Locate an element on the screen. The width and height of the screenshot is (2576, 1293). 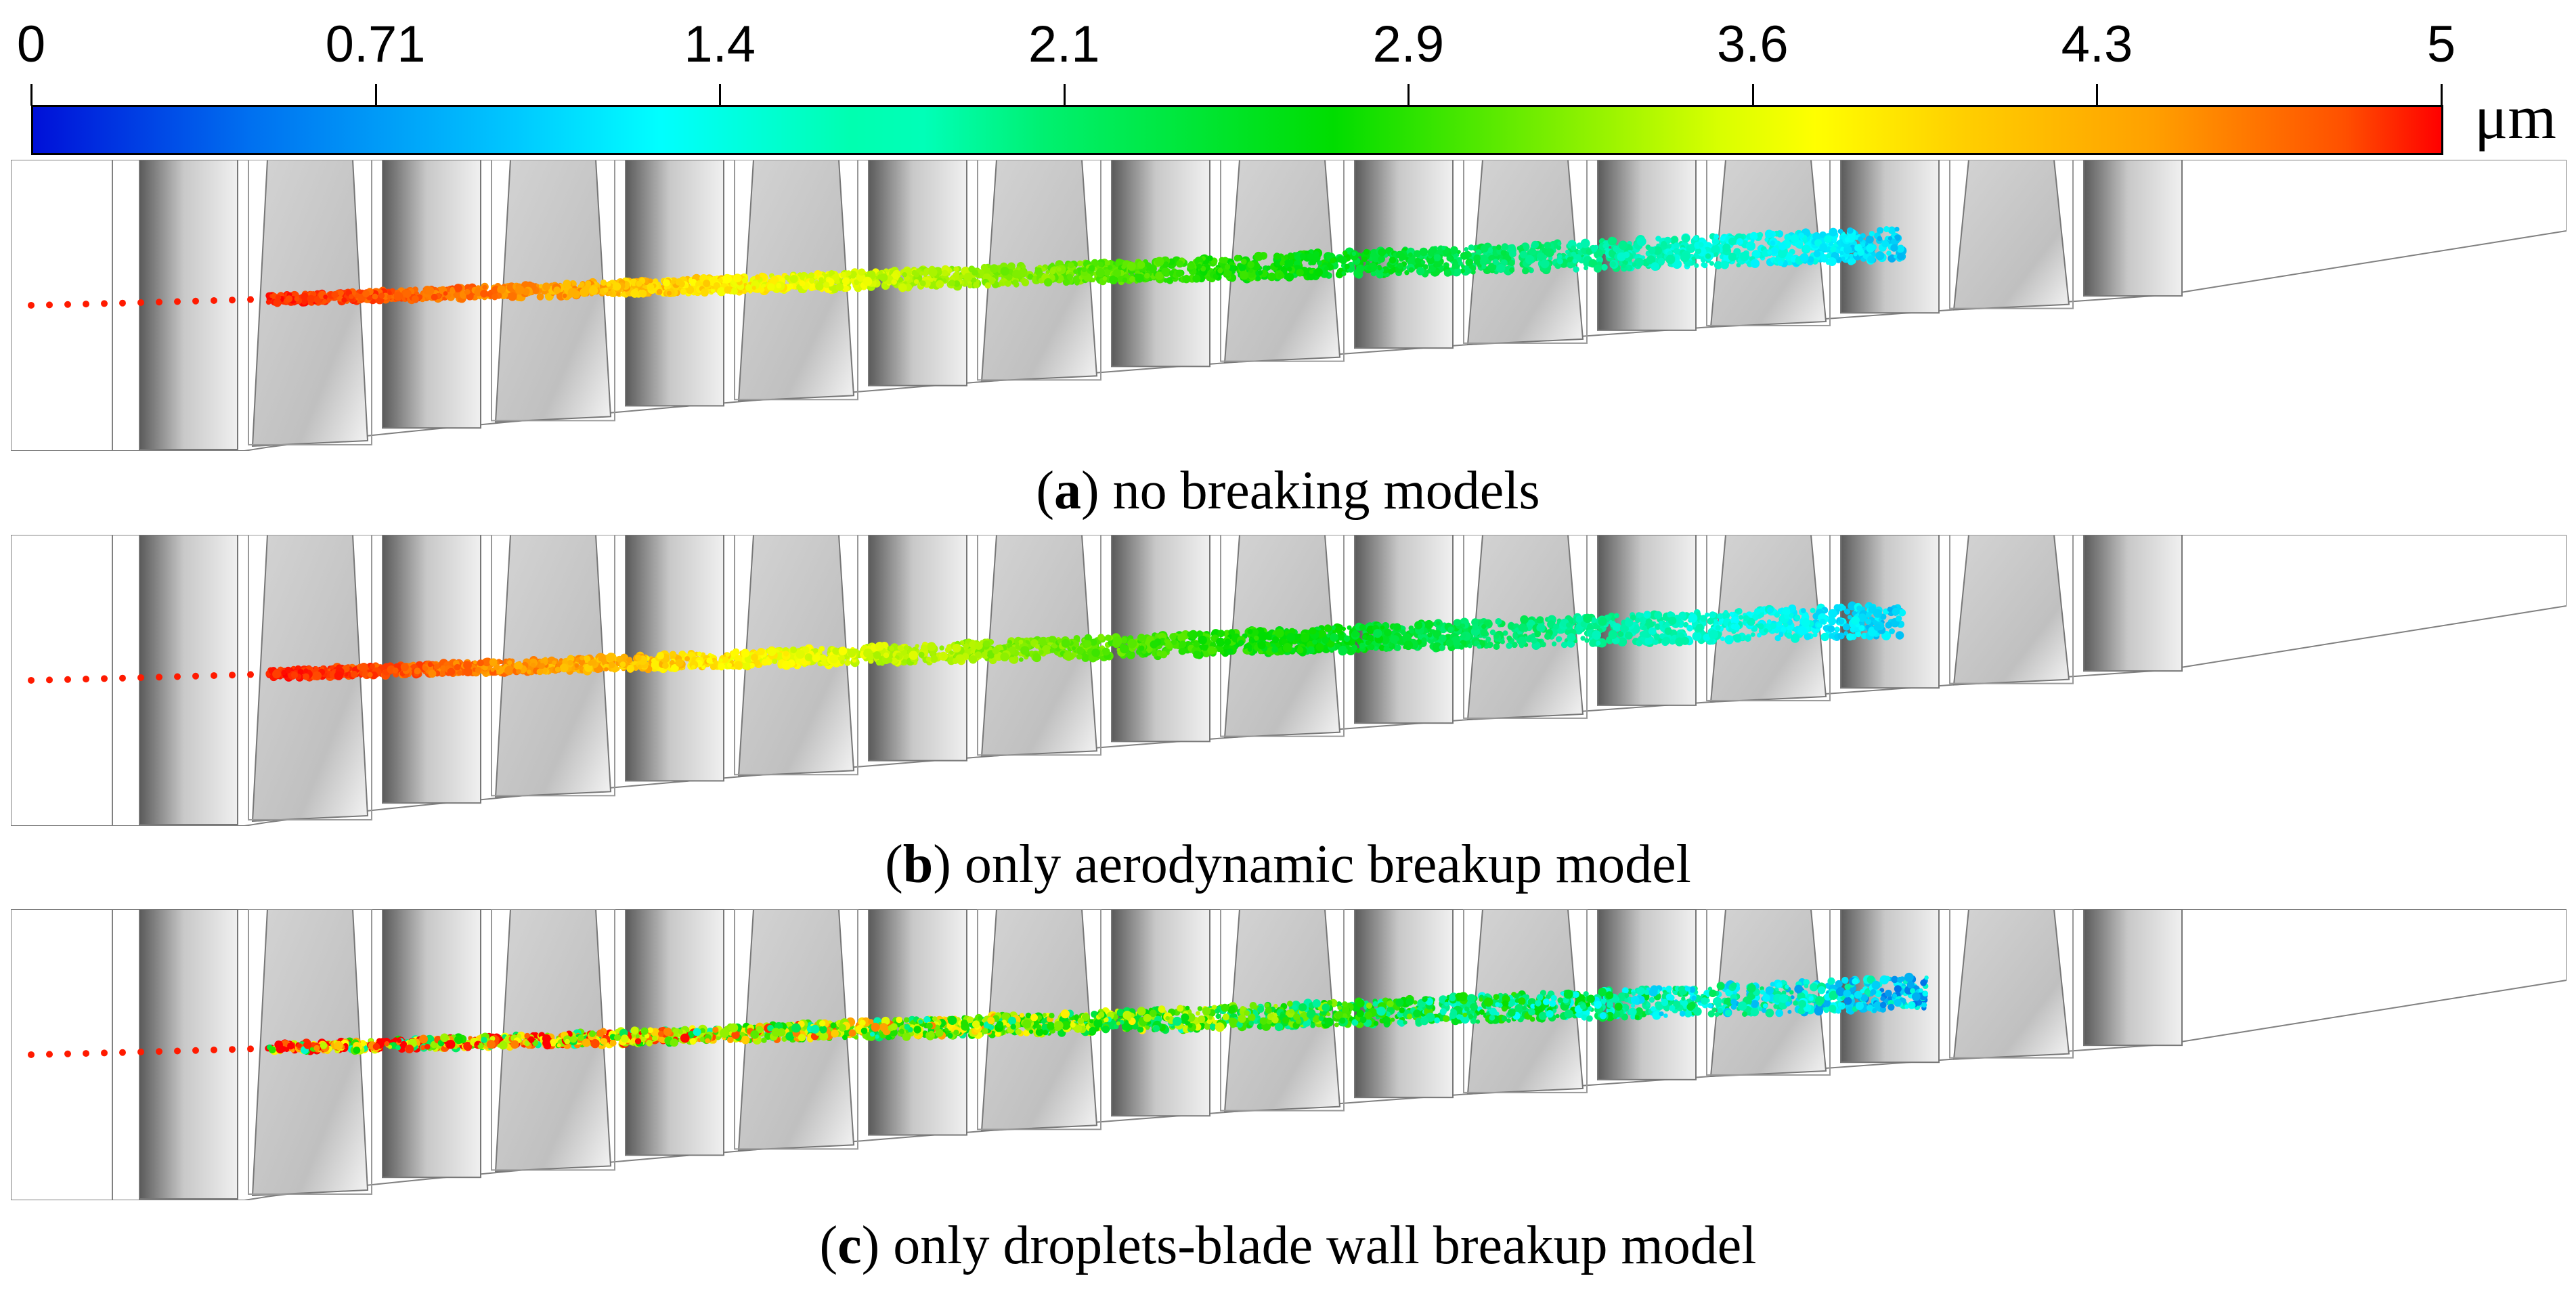
stator-passage-outline is located at coordinates (2011, 234).